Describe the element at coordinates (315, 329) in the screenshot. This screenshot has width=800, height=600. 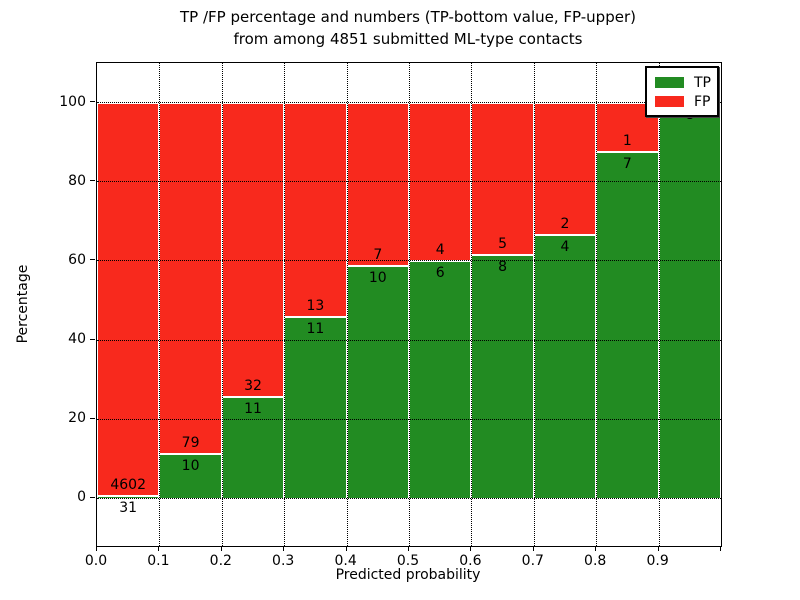
I see `tp-count-label-3: 11` at that location.